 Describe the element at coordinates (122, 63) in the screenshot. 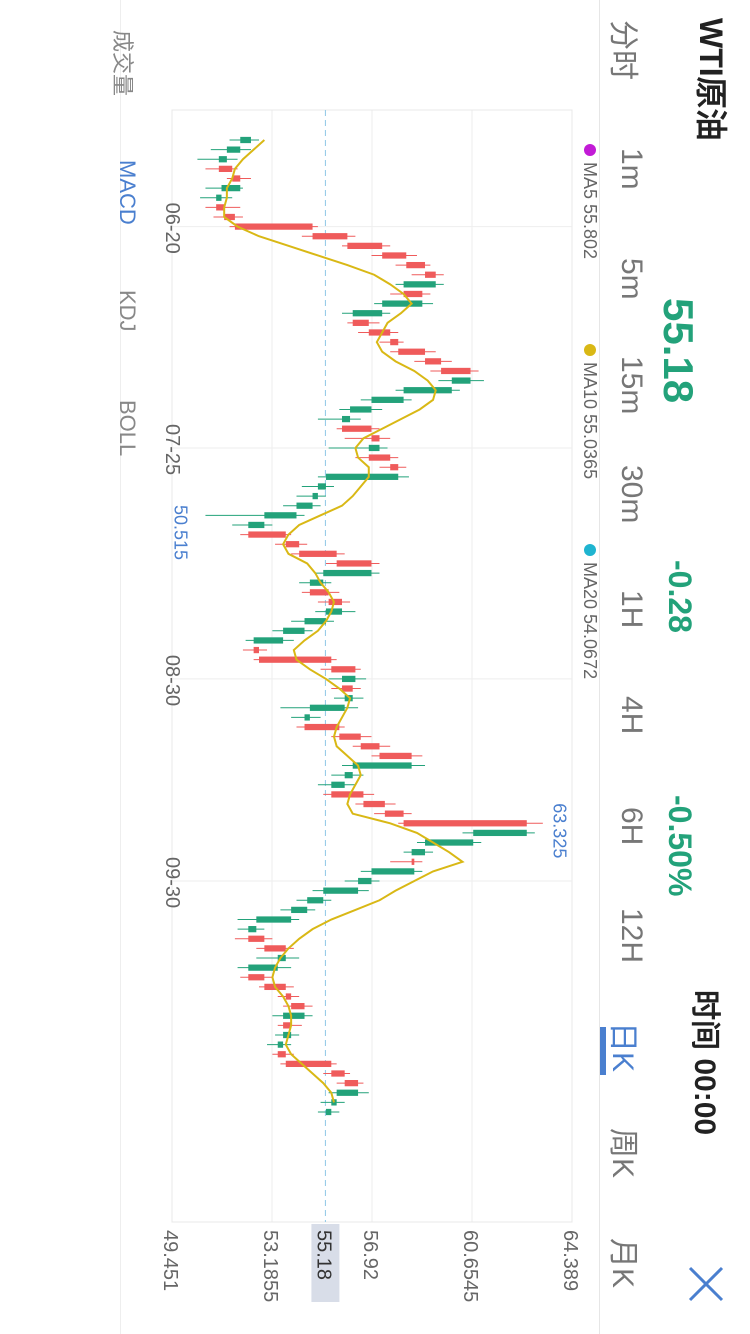

I see `tab-indicator-volume: 成交量` at that location.